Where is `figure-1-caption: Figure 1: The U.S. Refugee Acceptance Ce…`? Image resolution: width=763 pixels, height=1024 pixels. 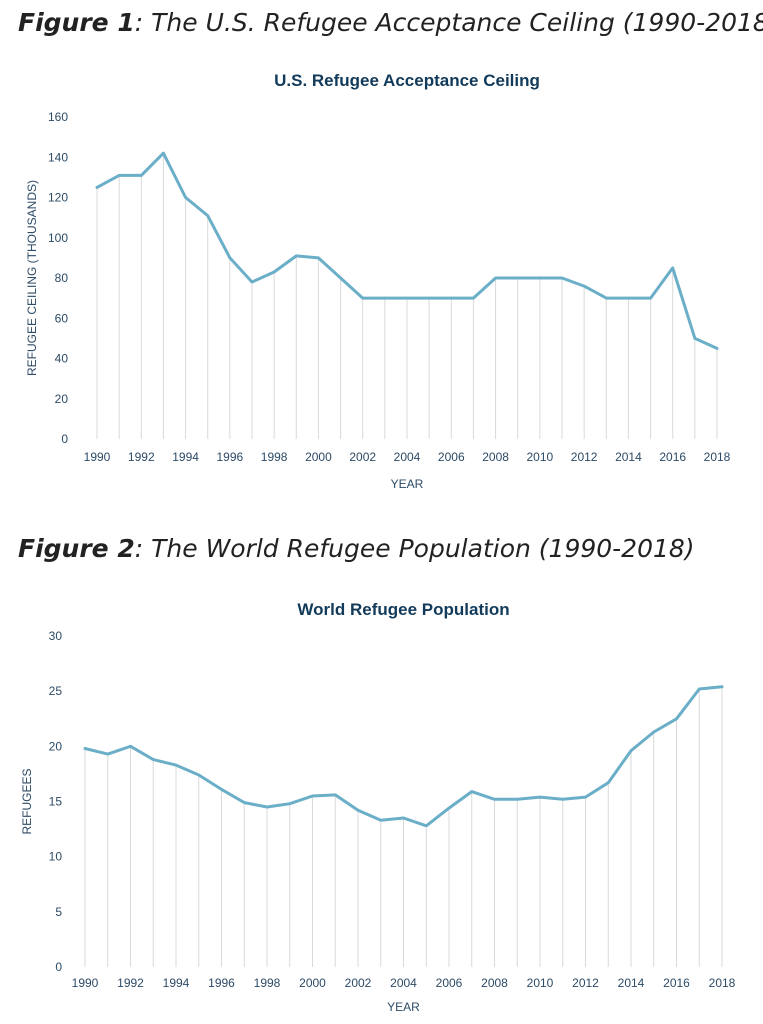
figure-1-caption: Figure 1: The U.S. Refugee Acceptance Ce… is located at coordinates (390, 22).